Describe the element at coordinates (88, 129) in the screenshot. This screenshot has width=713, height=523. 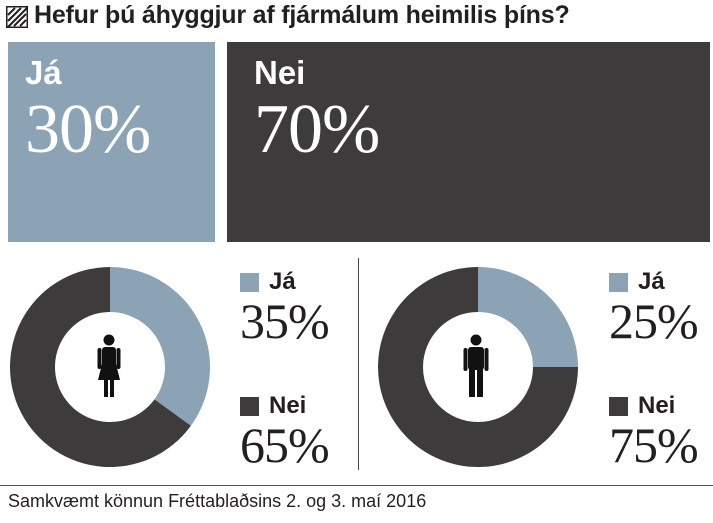
I see `bar-yes-value: 30%` at that location.